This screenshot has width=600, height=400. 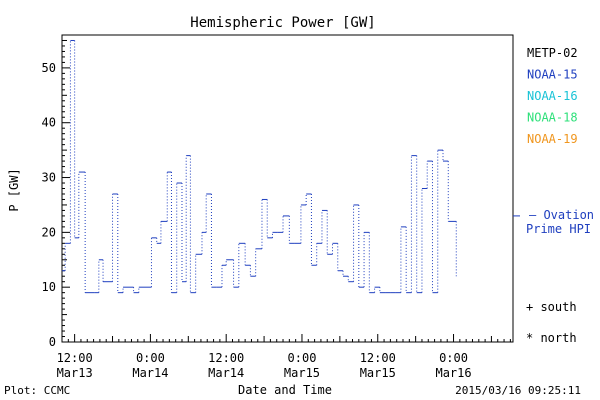 What do you see at coordinates (49, 123) in the screenshot?
I see `y-tick-label: 40` at bounding box center [49, 123].